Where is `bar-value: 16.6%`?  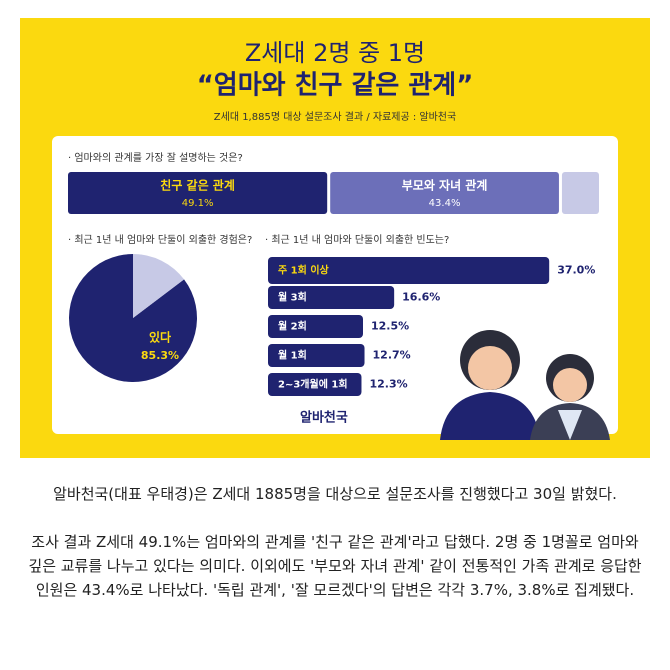 bar-value: 16.6% is located at coordinates (421, 297).